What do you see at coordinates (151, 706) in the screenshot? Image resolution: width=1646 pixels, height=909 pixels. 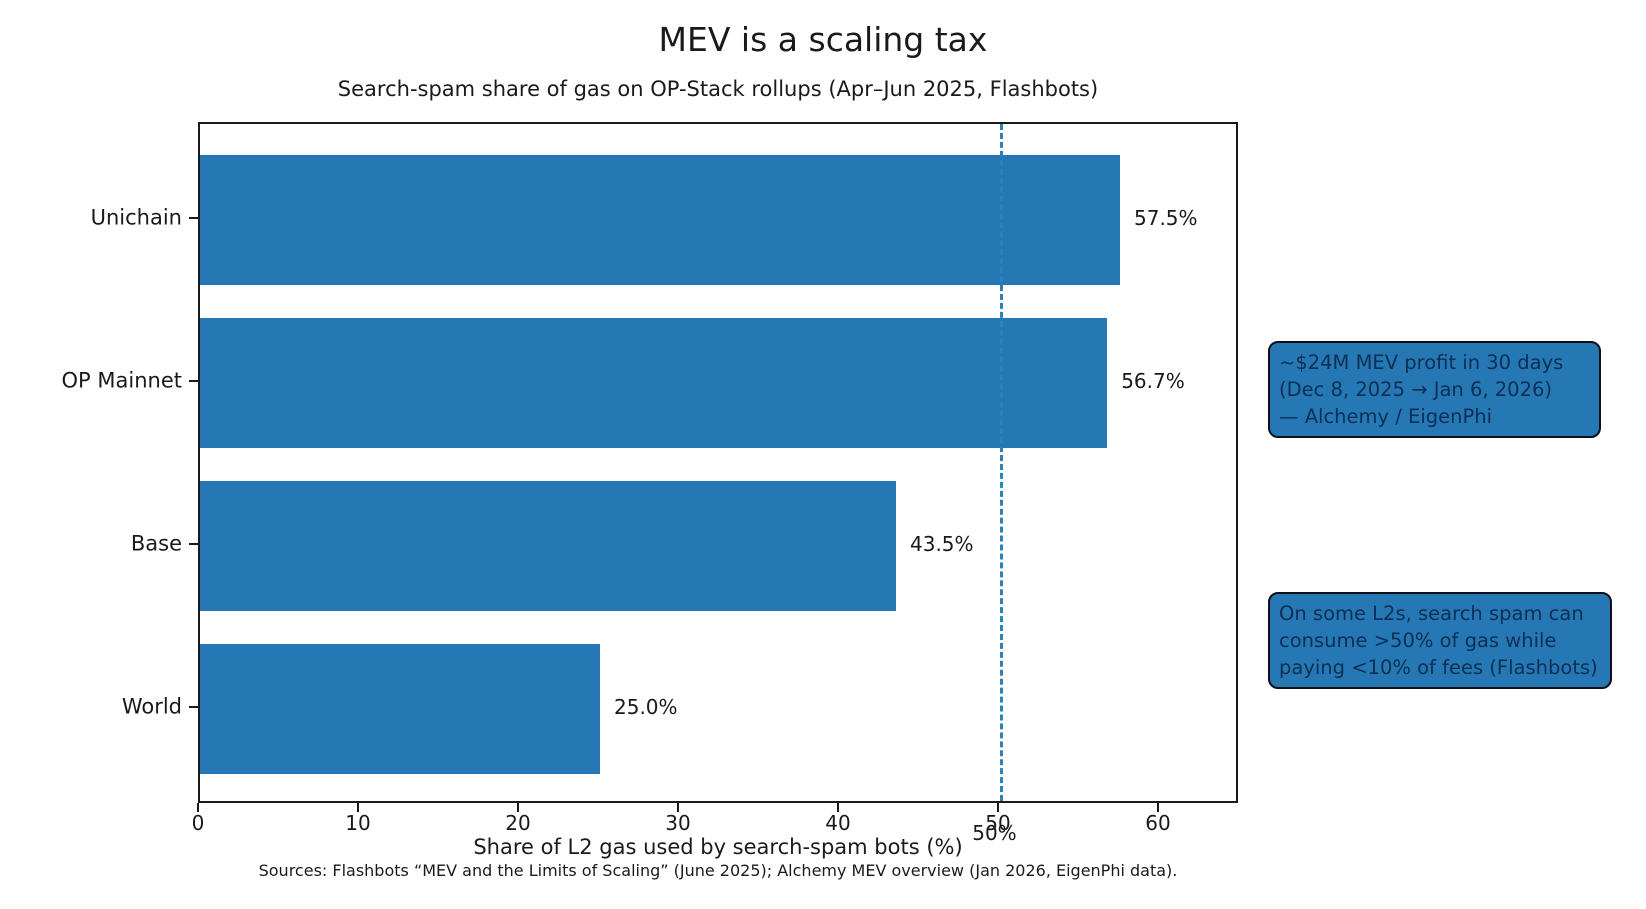 I see `category-label: World` at bounding box center [151, 706].